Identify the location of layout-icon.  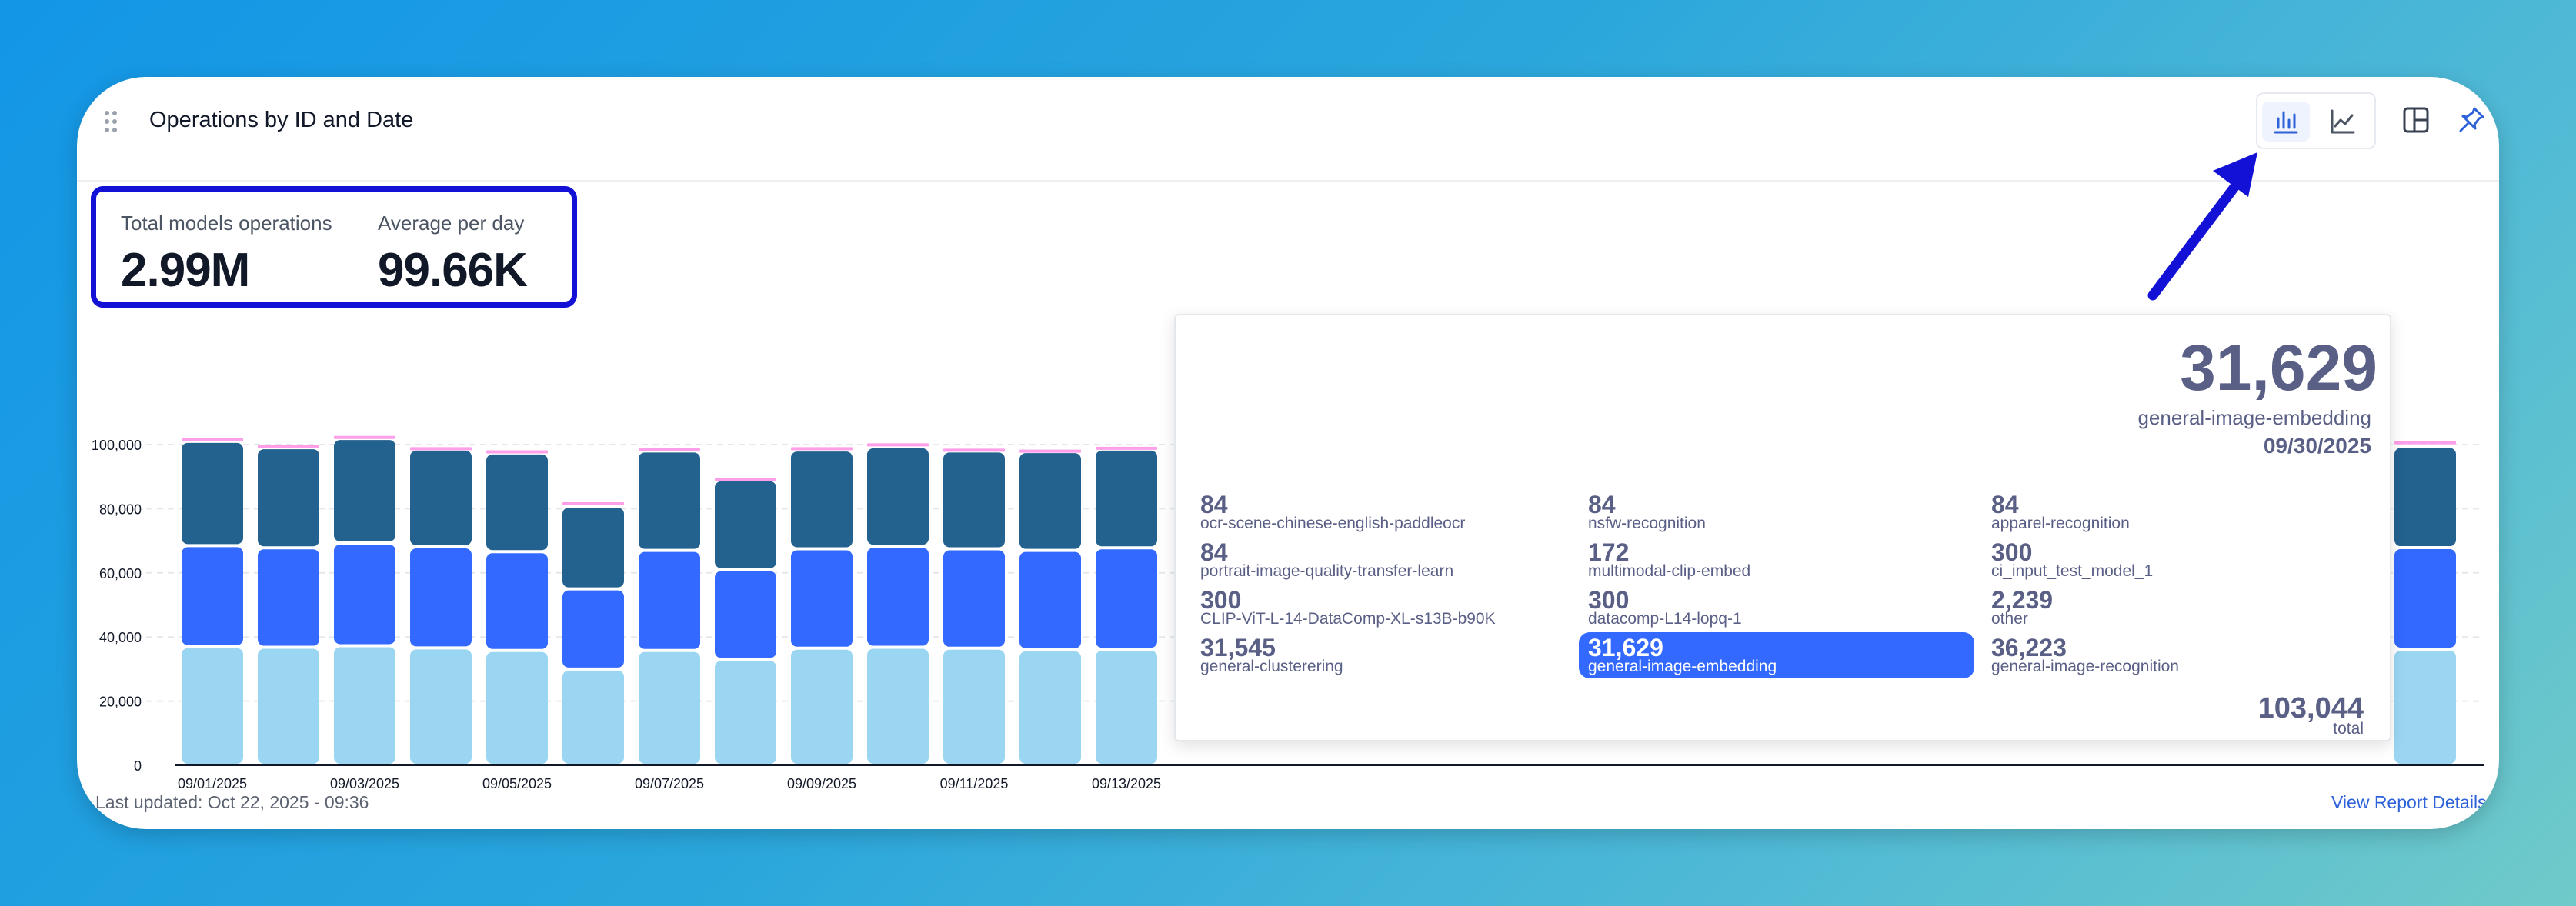
(2416, 120).